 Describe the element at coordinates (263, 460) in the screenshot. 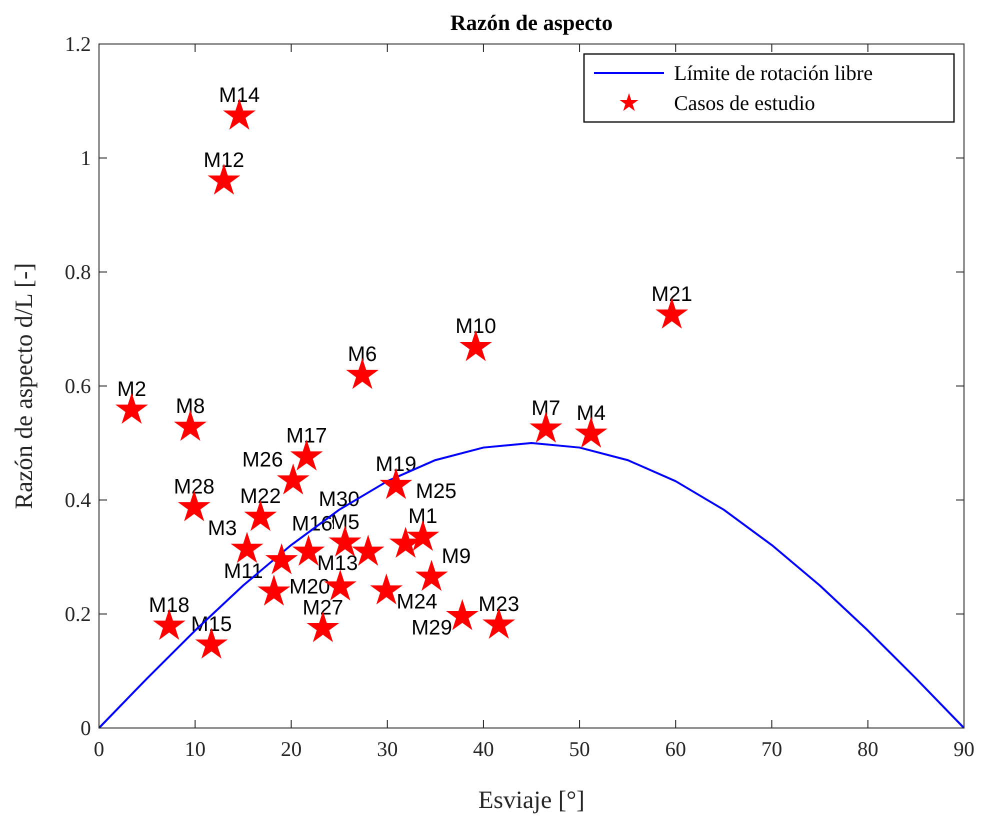

I see `annotation: M26` at that location.